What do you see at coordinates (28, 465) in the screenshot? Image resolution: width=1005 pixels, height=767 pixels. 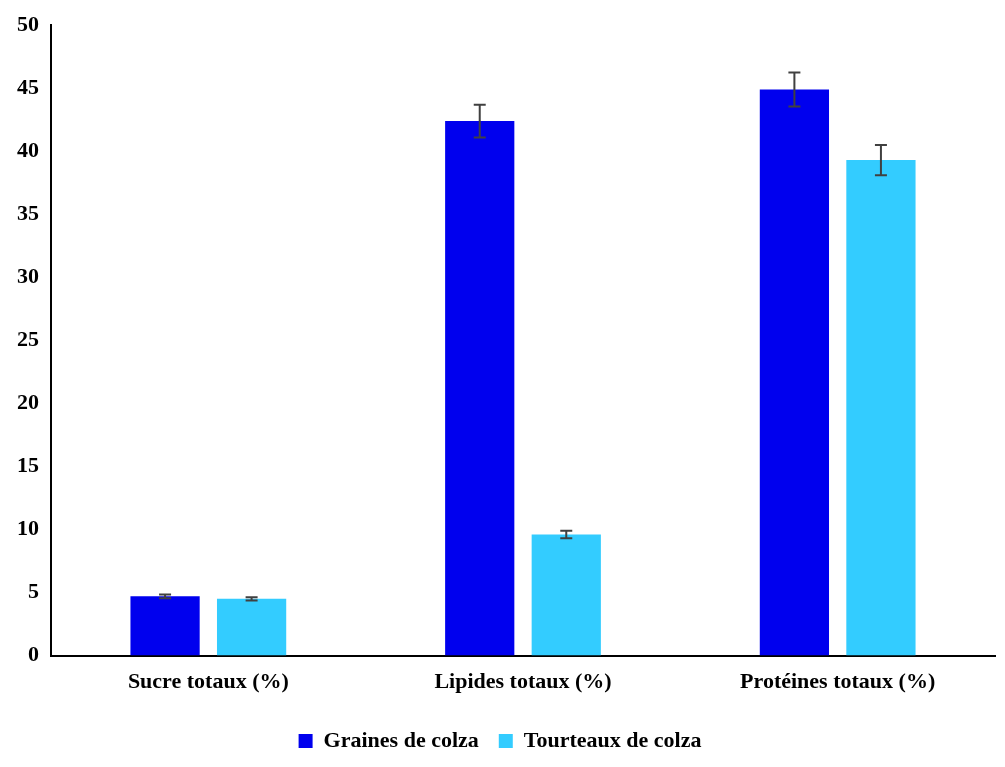 I see `y-tick-label: 15` at bounding box center [28, 465].